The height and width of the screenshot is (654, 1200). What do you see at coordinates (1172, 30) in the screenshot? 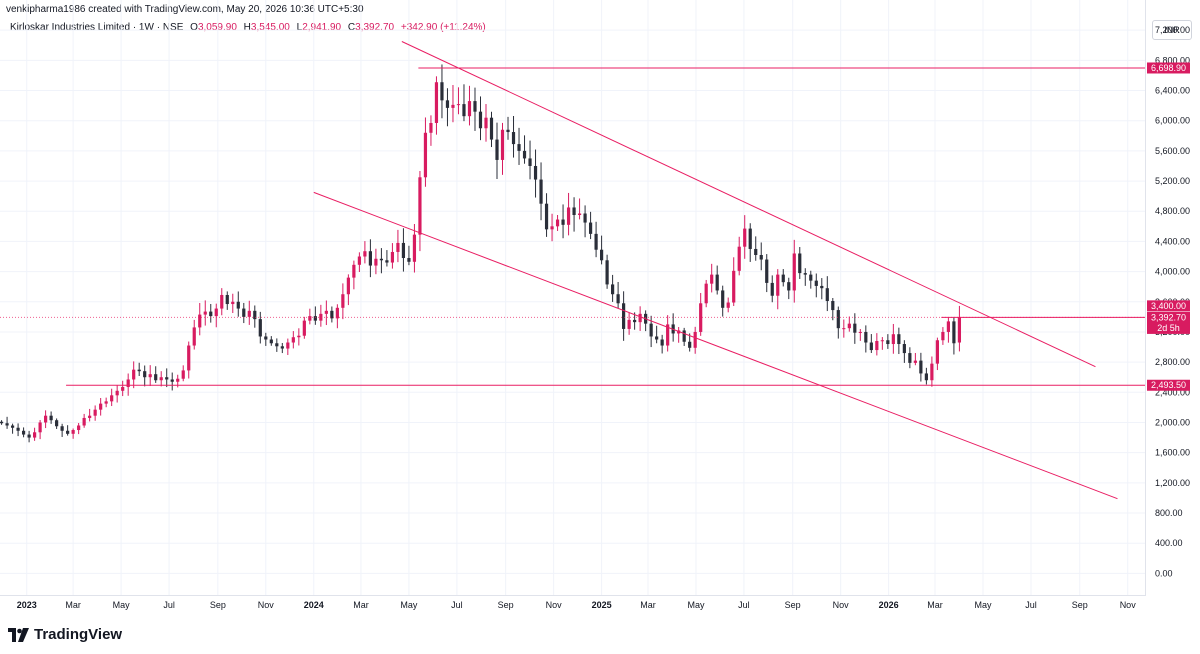
I see `currency-button: INR` at bounding box center [1172, 30].